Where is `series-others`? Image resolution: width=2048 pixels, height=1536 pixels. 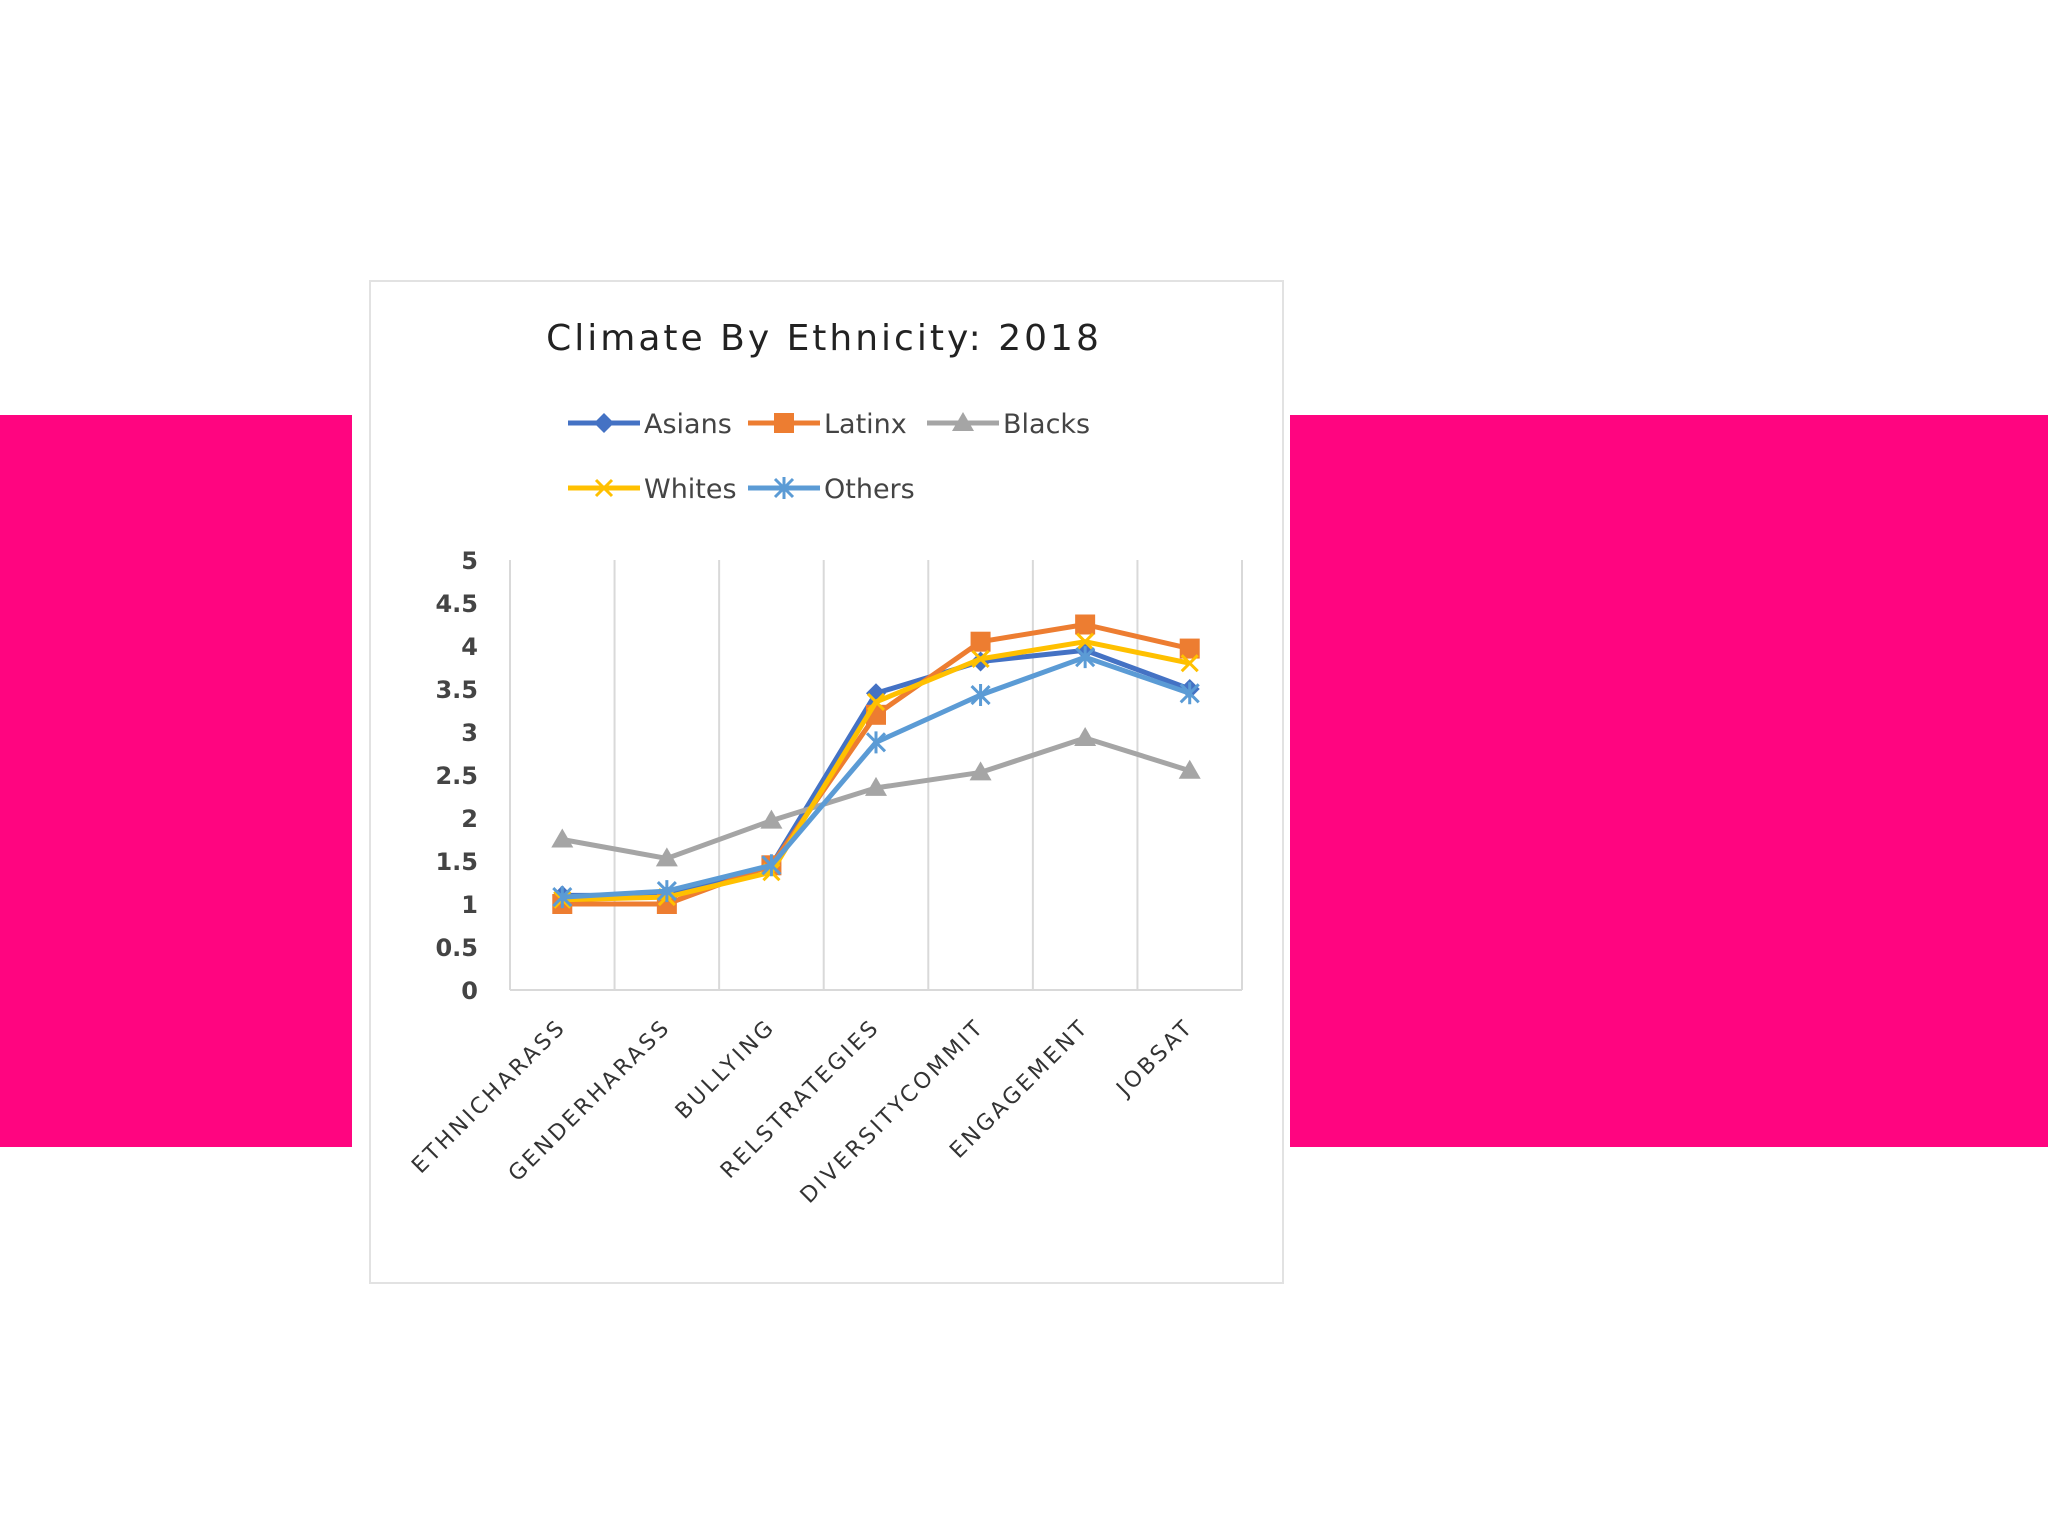 series-others is located at coordinates (876, 777).